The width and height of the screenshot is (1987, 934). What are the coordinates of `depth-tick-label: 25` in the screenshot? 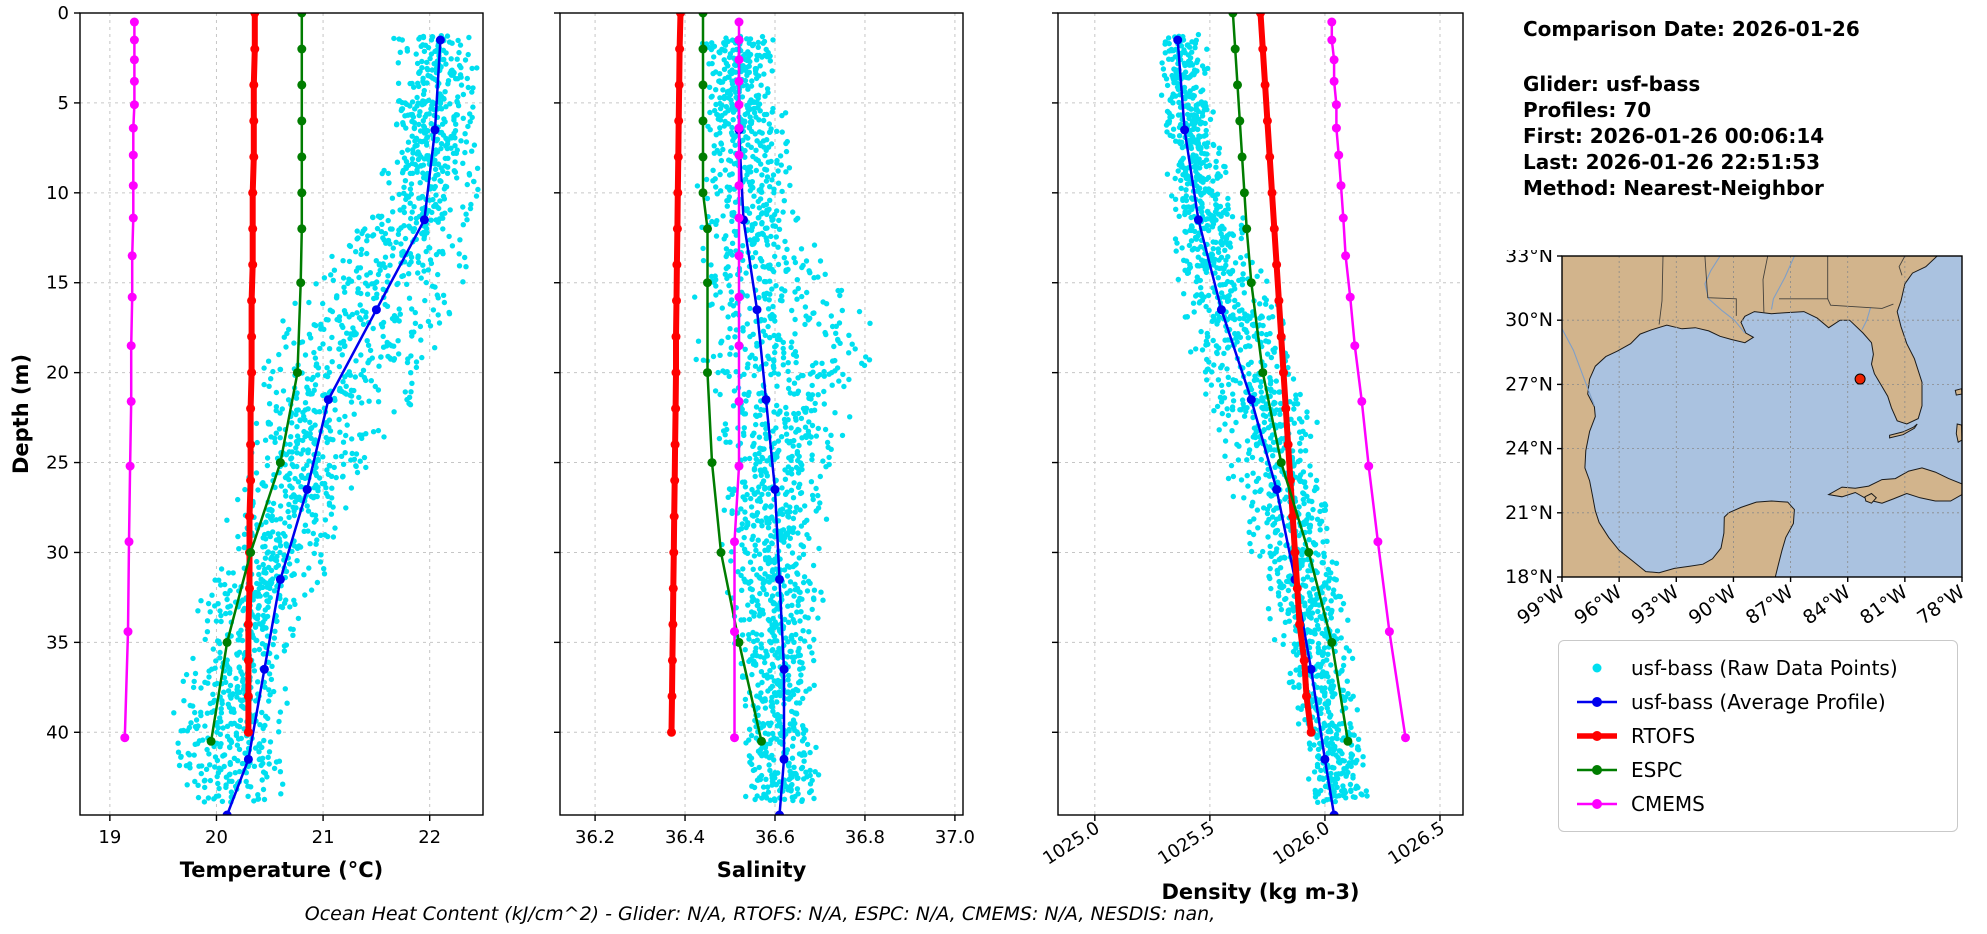 It's located at (57, 463).